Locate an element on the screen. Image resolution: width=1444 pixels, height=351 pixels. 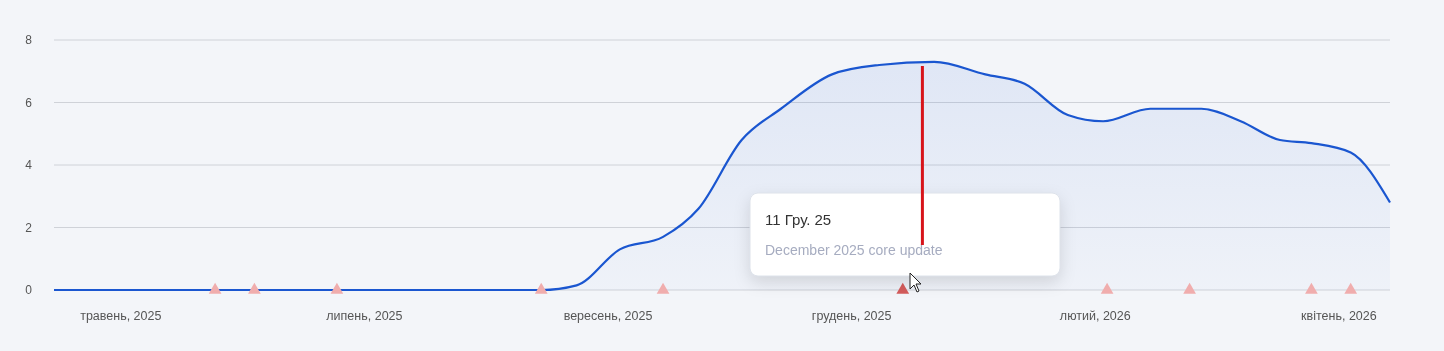
x-tick-label: липень, 2025 is located at coordinates (364, 316).